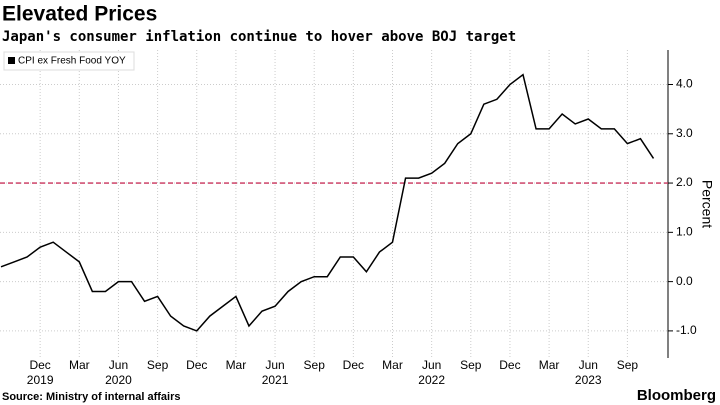 The image size is (720, 405). What do you see at coordinates (79, 14) in the screenshot?
I see `chart-title: Elevated Prices` at bounding box center [79, 14].